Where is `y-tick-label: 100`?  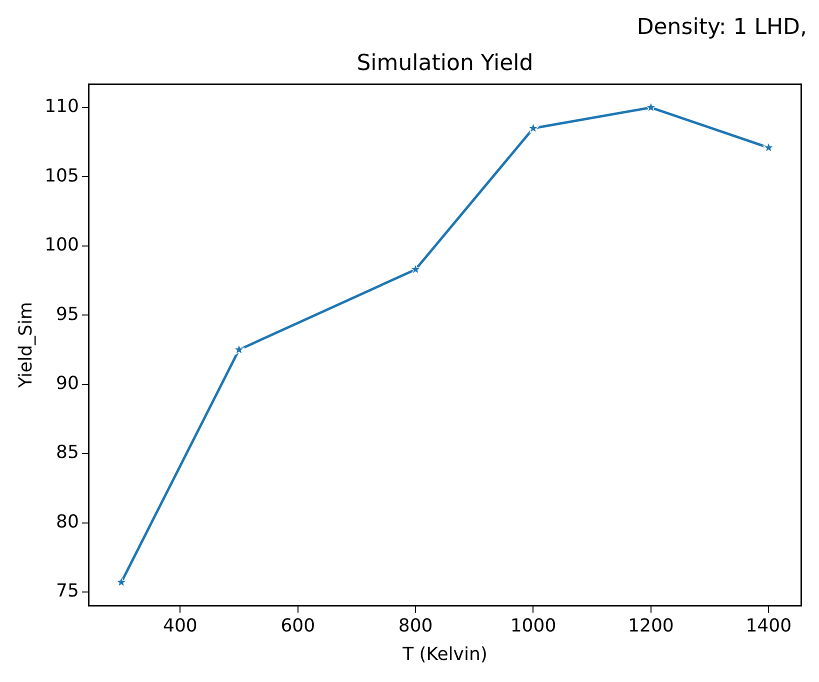 y-tick-label: 100 is located at coordinates (61, 245).